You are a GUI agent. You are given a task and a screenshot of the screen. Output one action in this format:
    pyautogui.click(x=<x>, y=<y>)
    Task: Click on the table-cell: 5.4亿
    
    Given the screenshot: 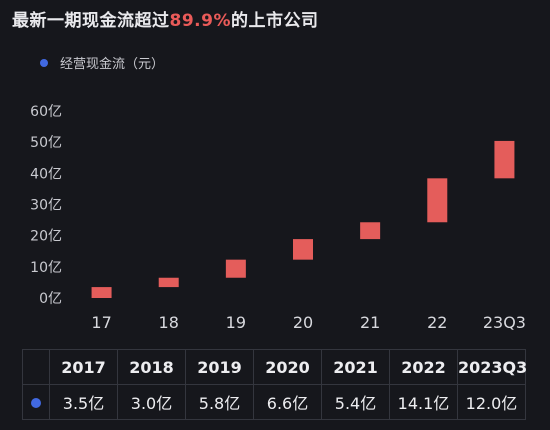 What is the action you would take?
    pyautogui.click(x=355, y=402)
    